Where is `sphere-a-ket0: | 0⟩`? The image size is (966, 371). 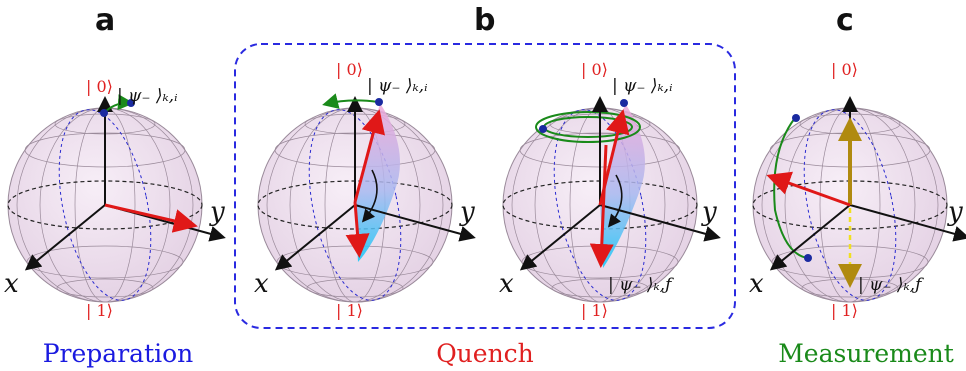 sphere-a-ket0: | 0⟩ is located at coordinates (99, 86).